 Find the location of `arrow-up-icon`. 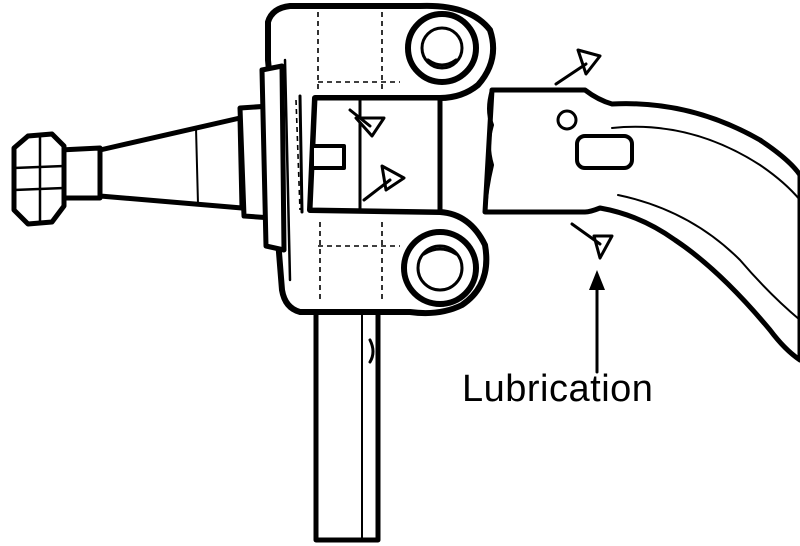

arrow-up-icon is located at coordinates (597, 322).